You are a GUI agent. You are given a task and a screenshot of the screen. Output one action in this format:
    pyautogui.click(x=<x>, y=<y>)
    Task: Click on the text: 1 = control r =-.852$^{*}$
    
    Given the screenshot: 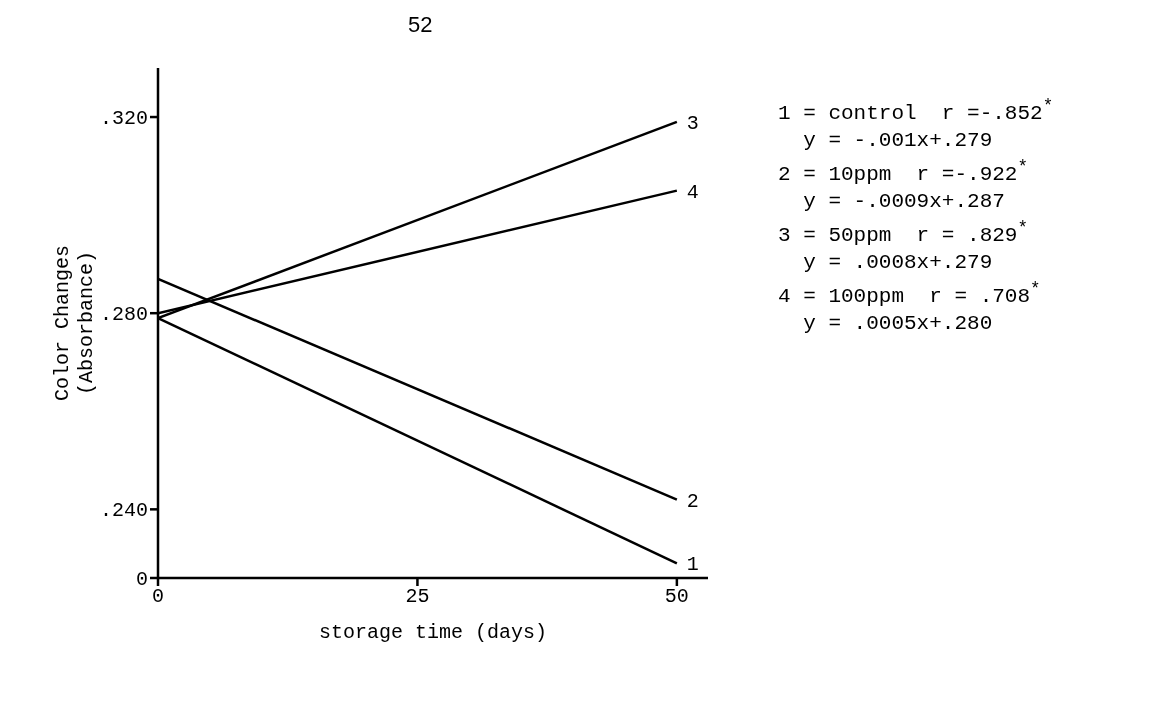 What is the action you would take?
    pyautogui.click(x=916, y=110)
    